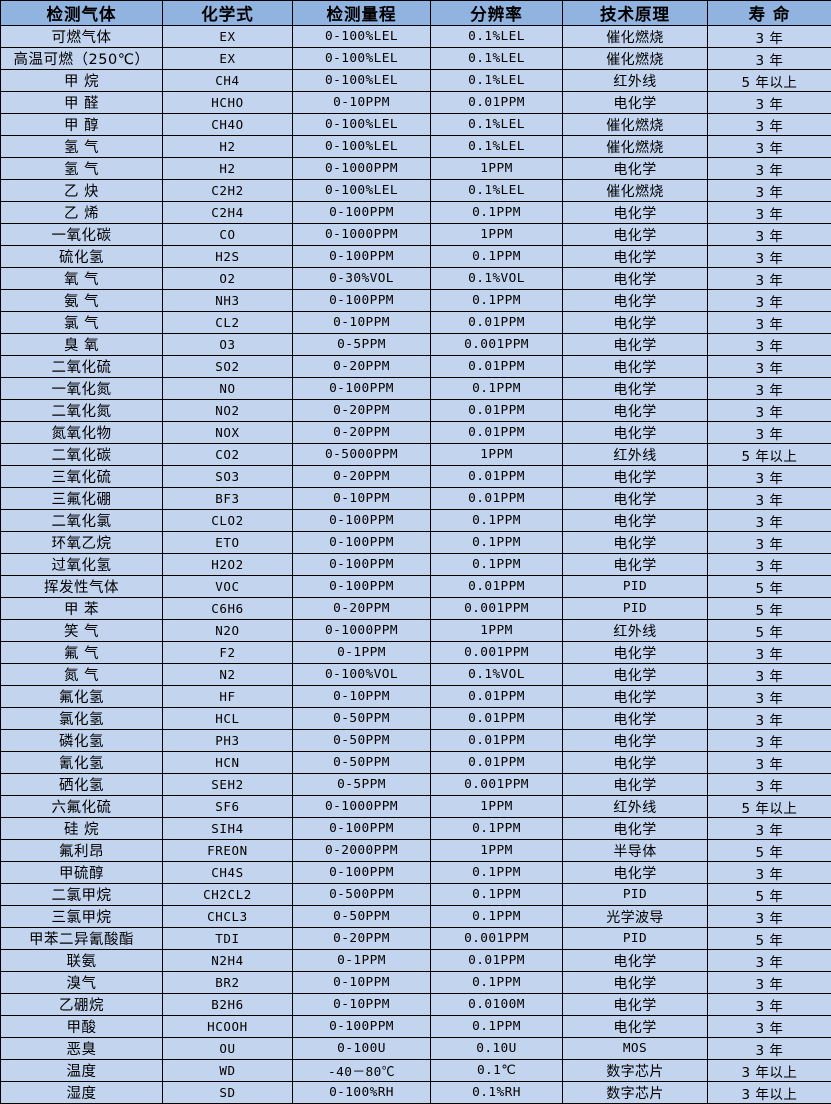  I want to click on cell-formula: C2H4, so click(228, 213).